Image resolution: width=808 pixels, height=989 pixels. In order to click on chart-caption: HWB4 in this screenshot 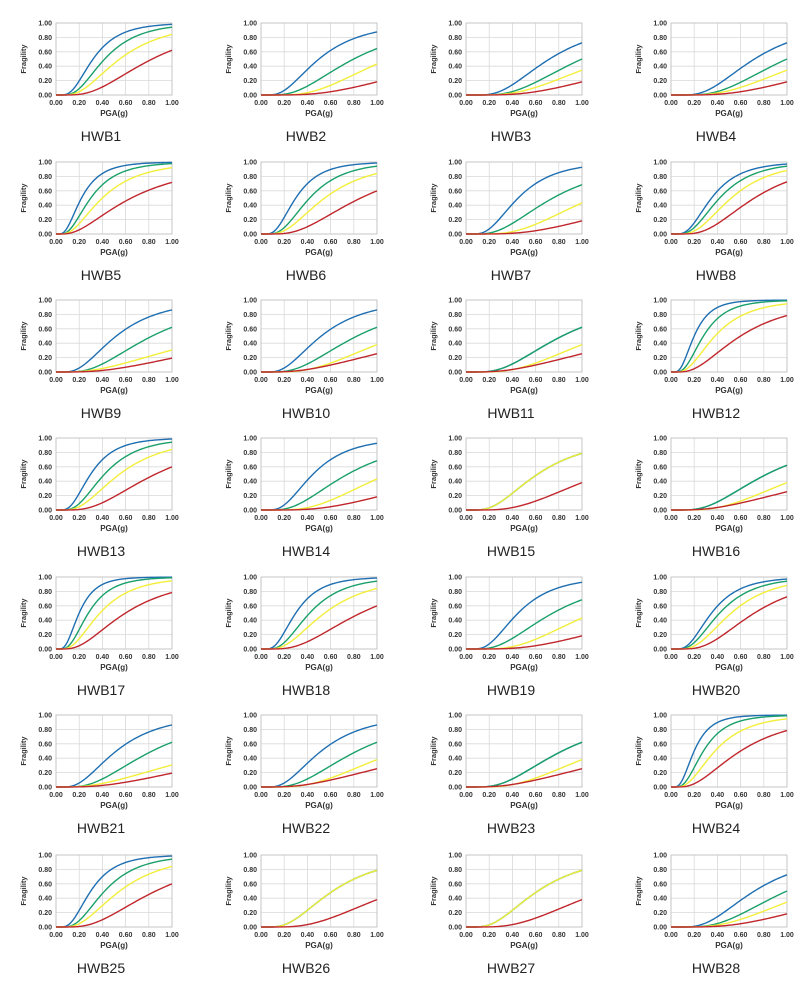, I will do `click(716, 136)`.